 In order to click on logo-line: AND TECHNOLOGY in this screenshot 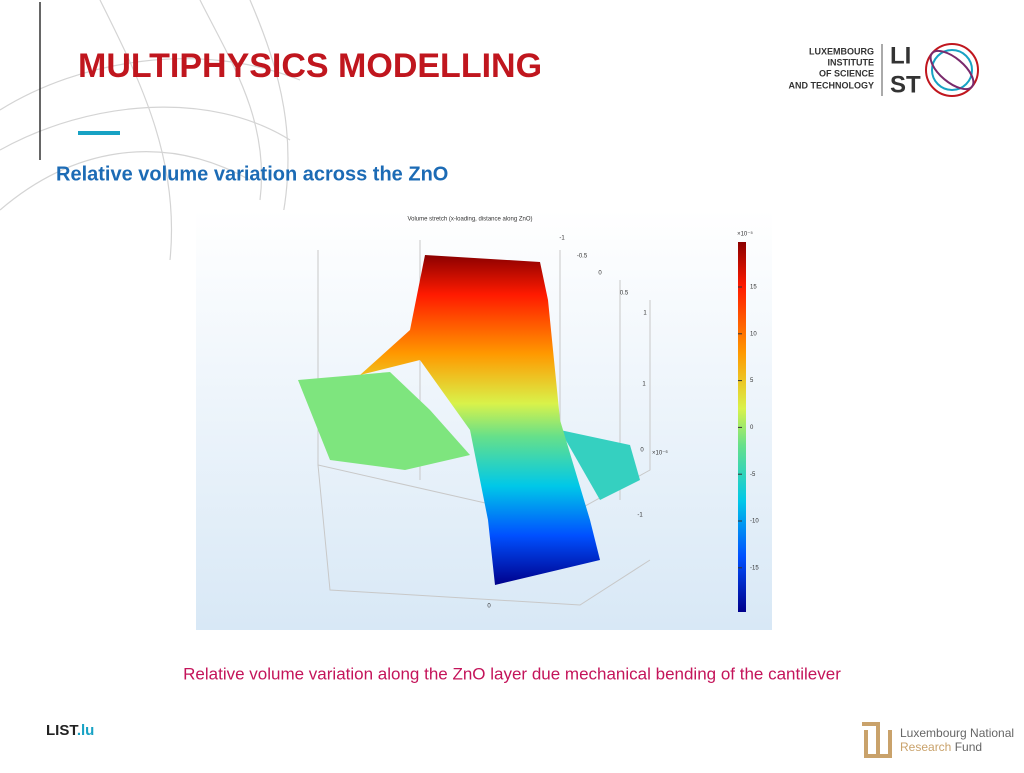, I will do `click(832, 85)`.